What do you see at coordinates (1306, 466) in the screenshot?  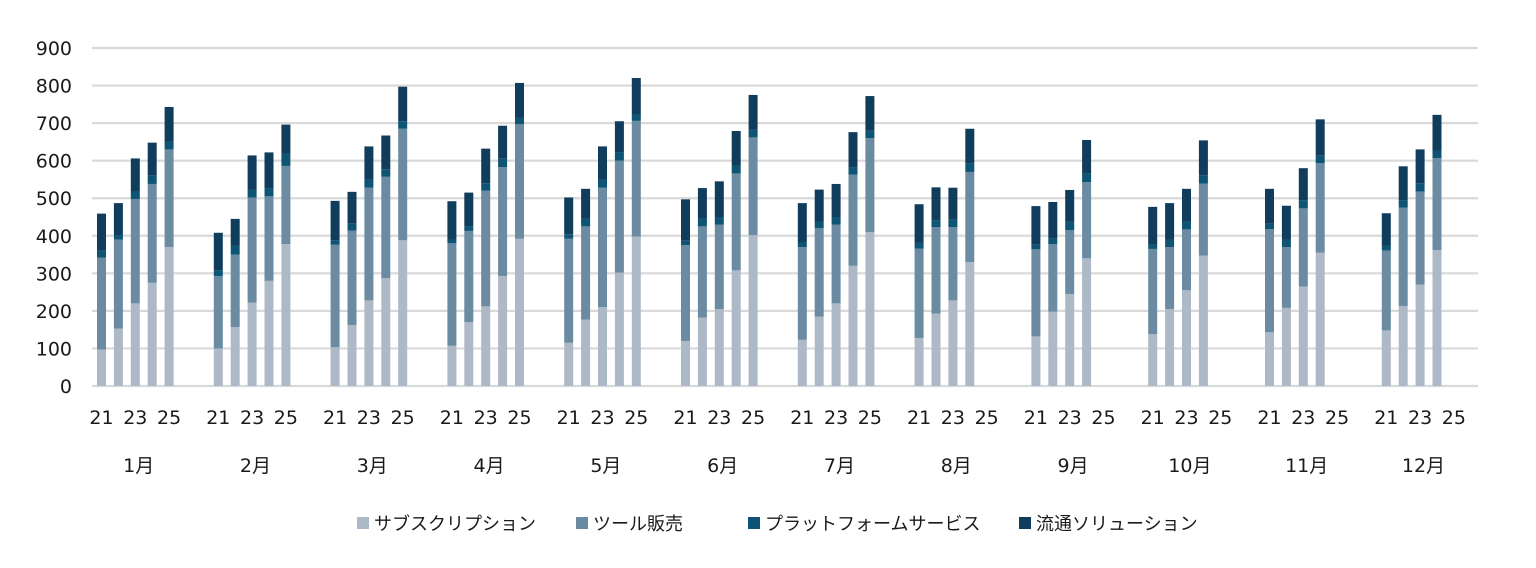 I see `month-label: 11月` at bounding box center [1306, 466].